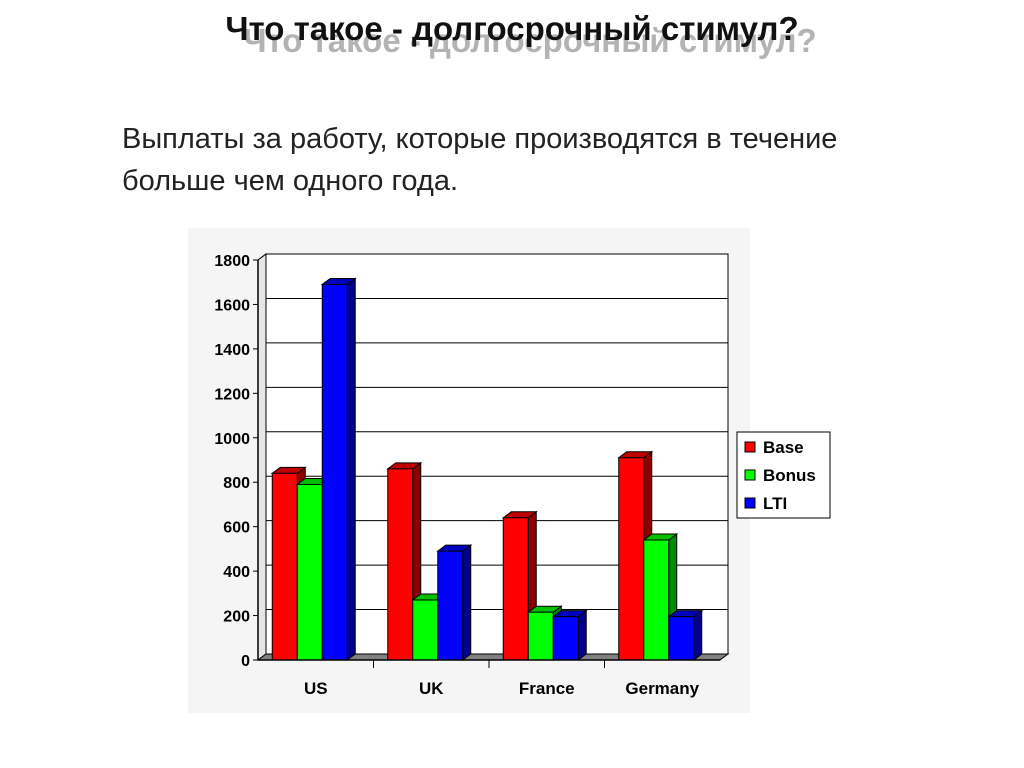  Describe the element at coordinates (262, 457) in the screenshot. I see `plot-side-wall` at that location.